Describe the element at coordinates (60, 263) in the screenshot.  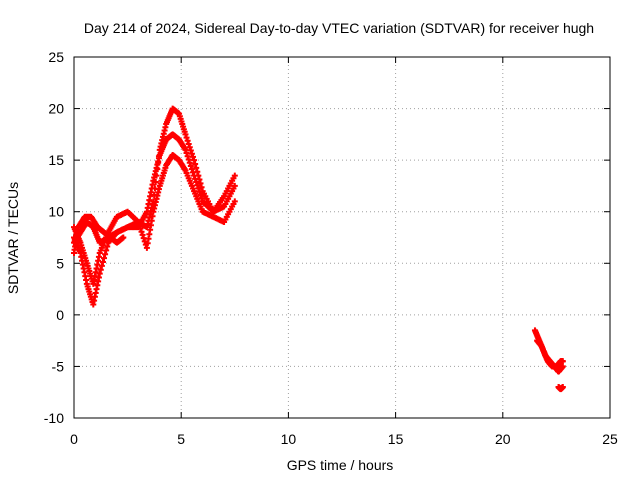
I see `y-tick-label: 5` at that location.